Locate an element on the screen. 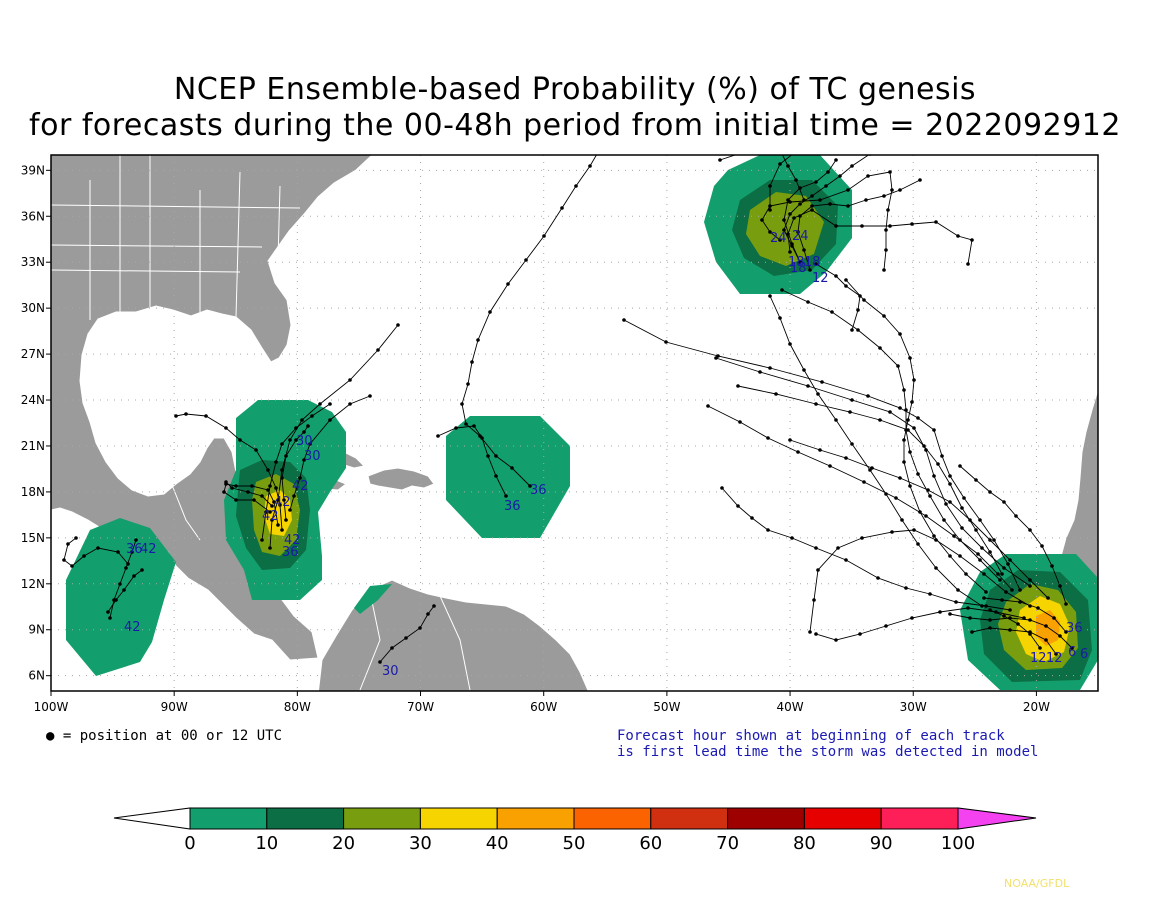 This screenshot has width=1150, height=924. colorbar-label: 10 is located at coordinates (266, 843).